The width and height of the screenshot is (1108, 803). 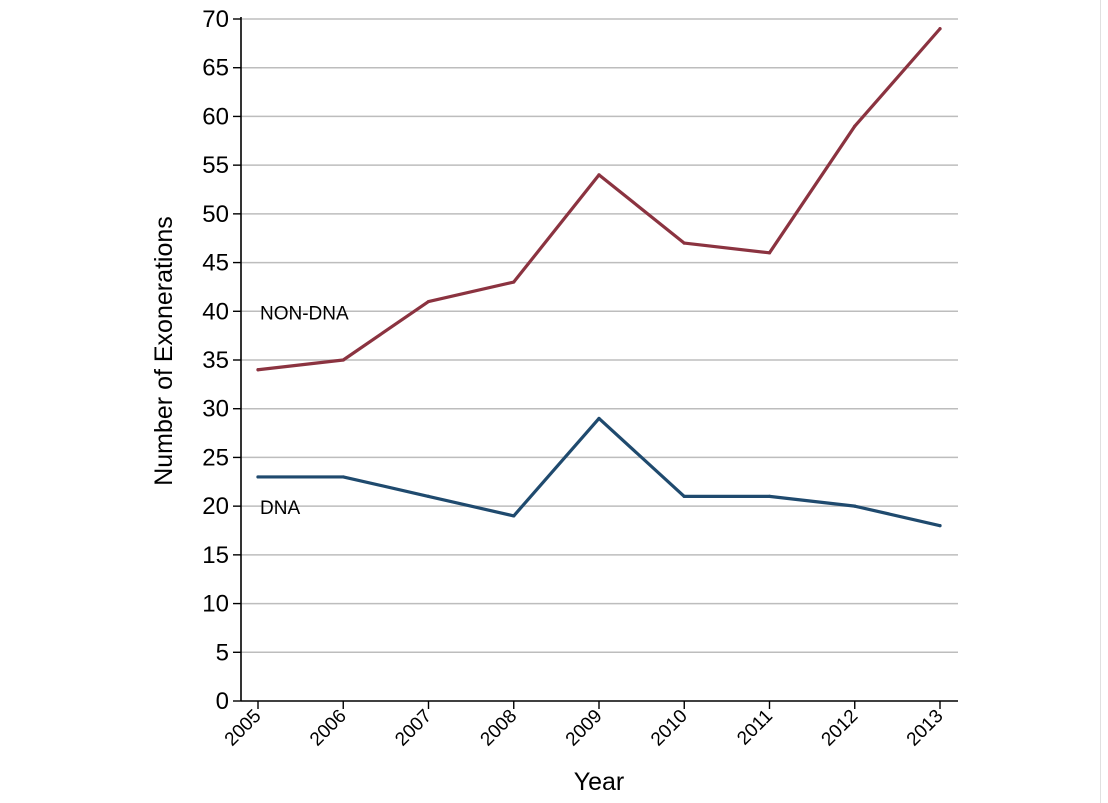 I want to click on y-tick-label: 20, so click(x=215, y=506).